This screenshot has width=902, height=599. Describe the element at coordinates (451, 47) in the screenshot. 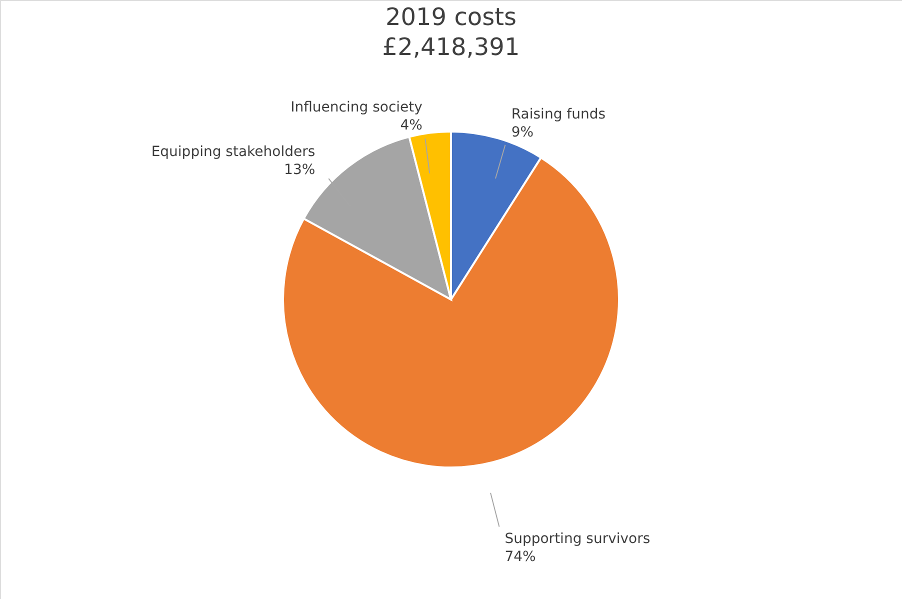

I see `chart-subtitle: £2,418,391` at that location.